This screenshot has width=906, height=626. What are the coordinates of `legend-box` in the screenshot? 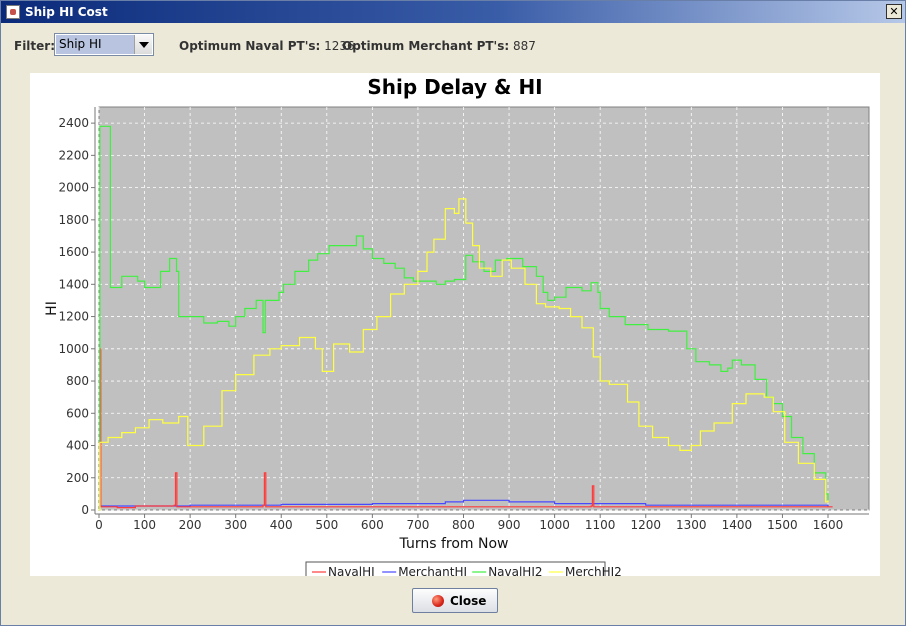 It's located at (455, 568).